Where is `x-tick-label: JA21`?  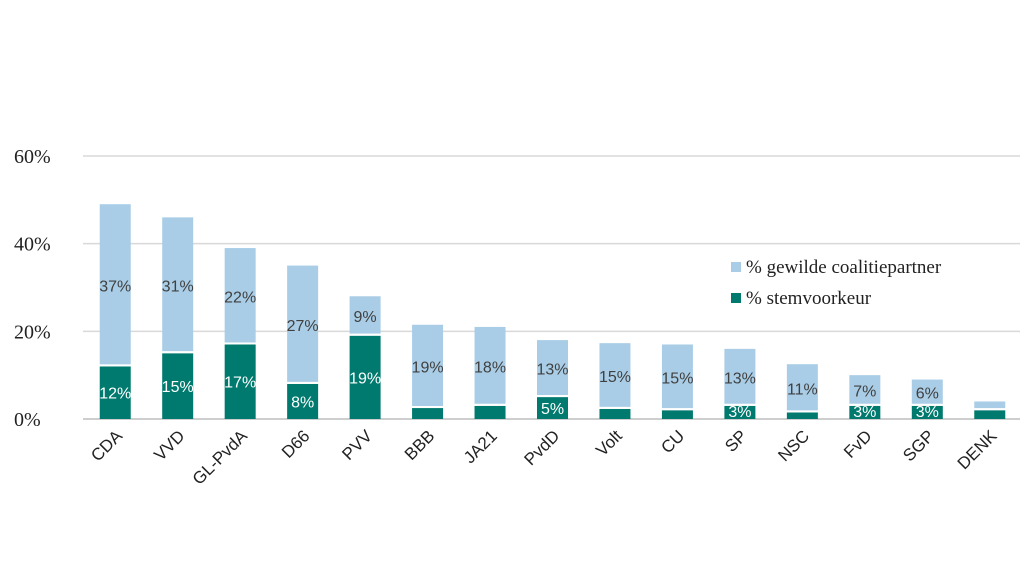 x-tick-label: JA21 is located at coordinates (480, 446).